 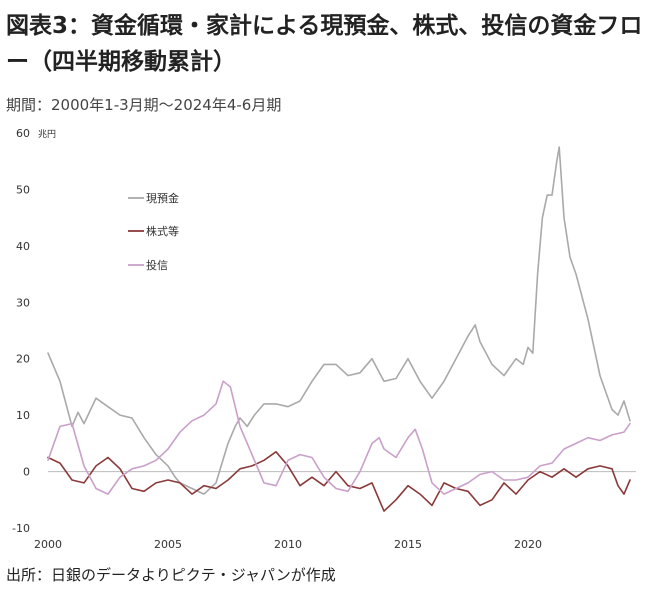 What do you see at coordinates (528, 544) in the screenshot?
I see `x-tick-label: 2020` at bounding box center [528, 544].